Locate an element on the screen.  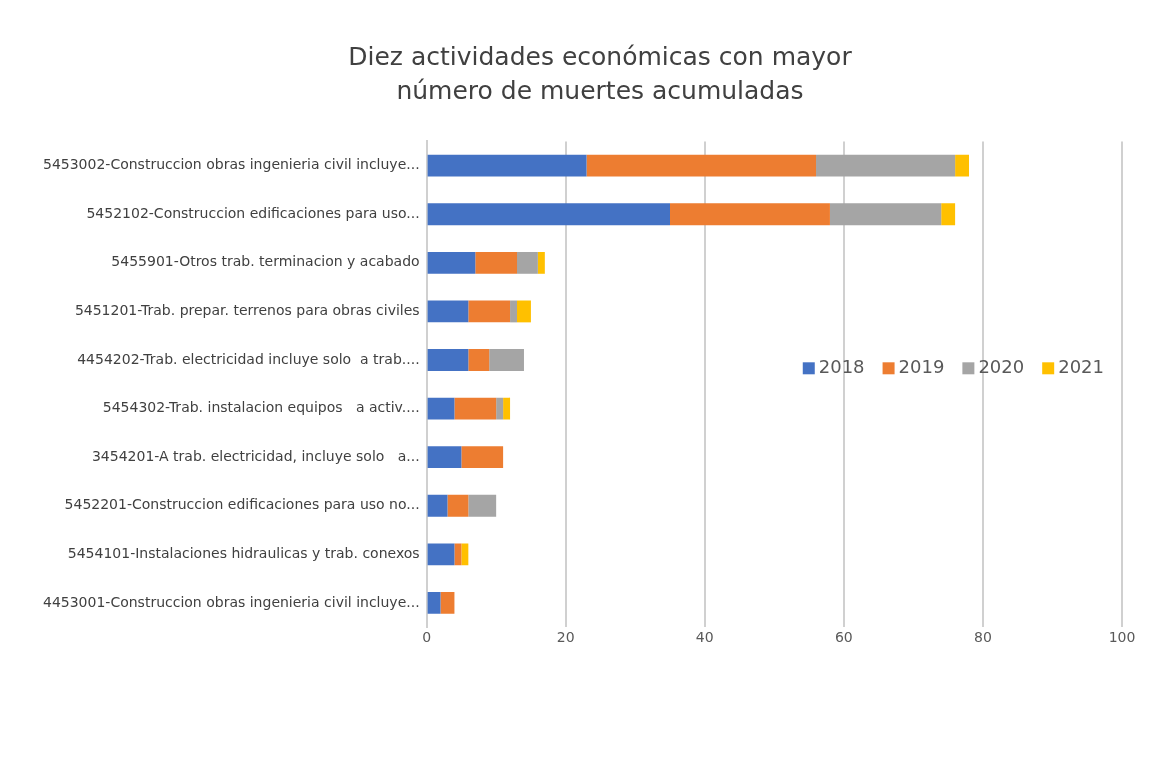
legend-label: 2021 is located at coordinates (1081, 366).